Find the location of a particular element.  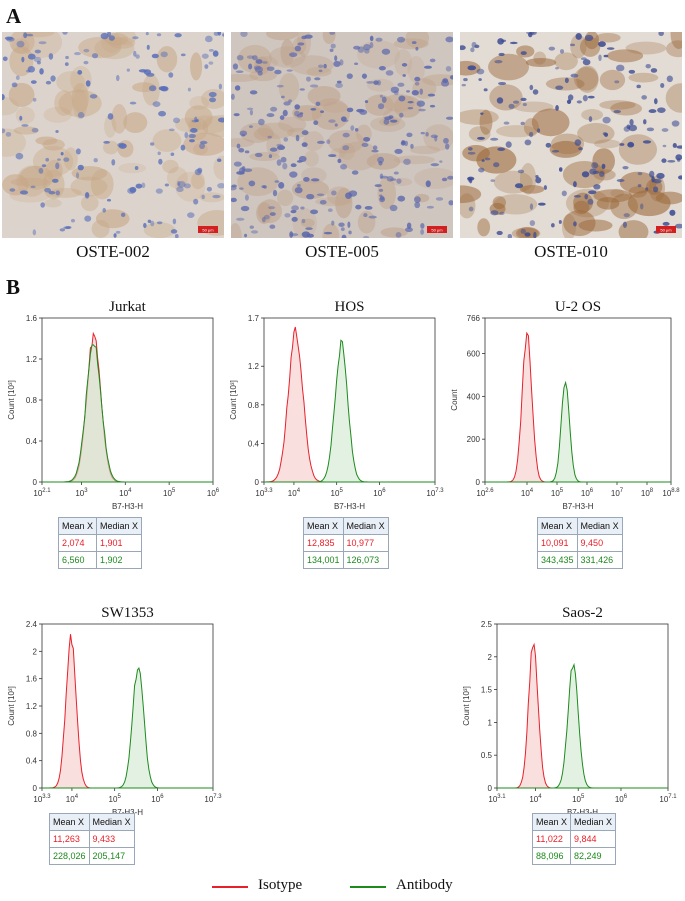

x-tick-label: 10⁴ is located at coordinates (527, 493).